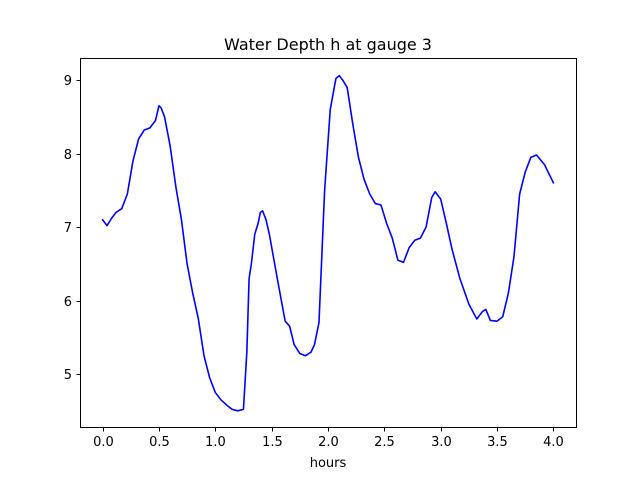  Describe the element at coordinates (272, 442) in the screenshot. I see `x-tick-label: 1.5` at that location.